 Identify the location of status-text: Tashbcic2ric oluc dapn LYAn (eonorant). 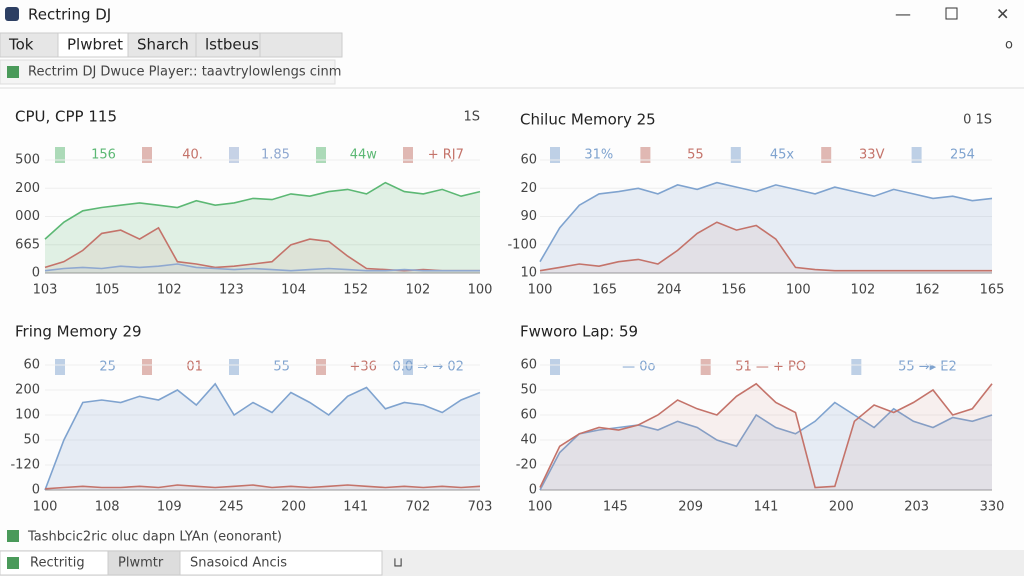
(154, 537).